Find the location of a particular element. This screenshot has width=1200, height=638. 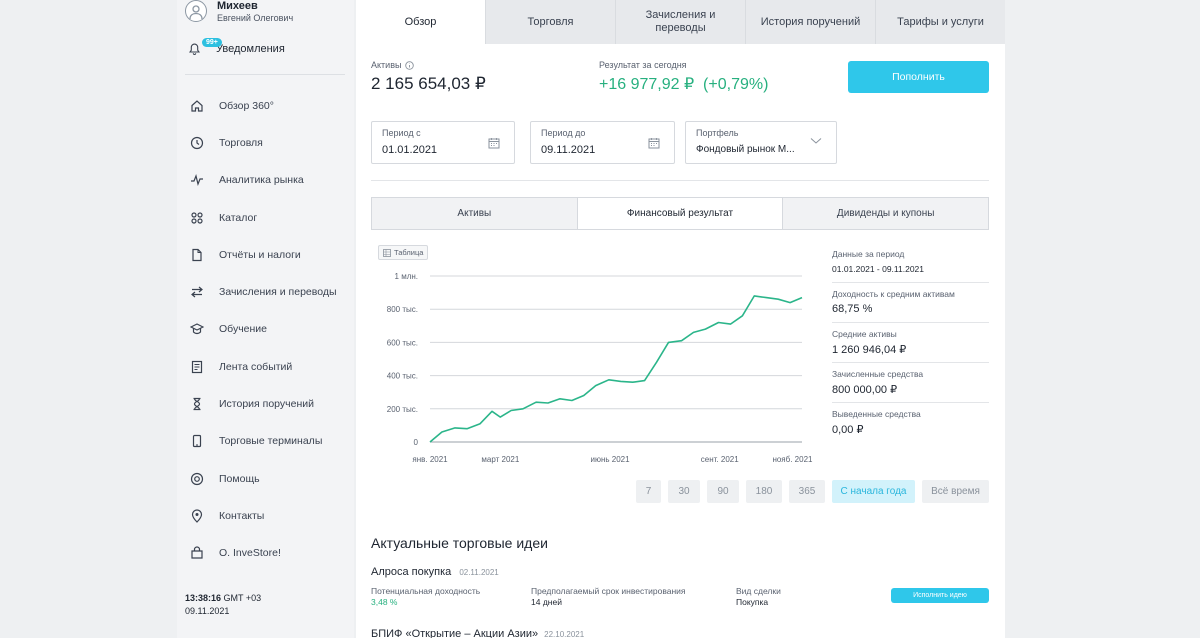

range-365: 365 is located at coordinates (807, 491).